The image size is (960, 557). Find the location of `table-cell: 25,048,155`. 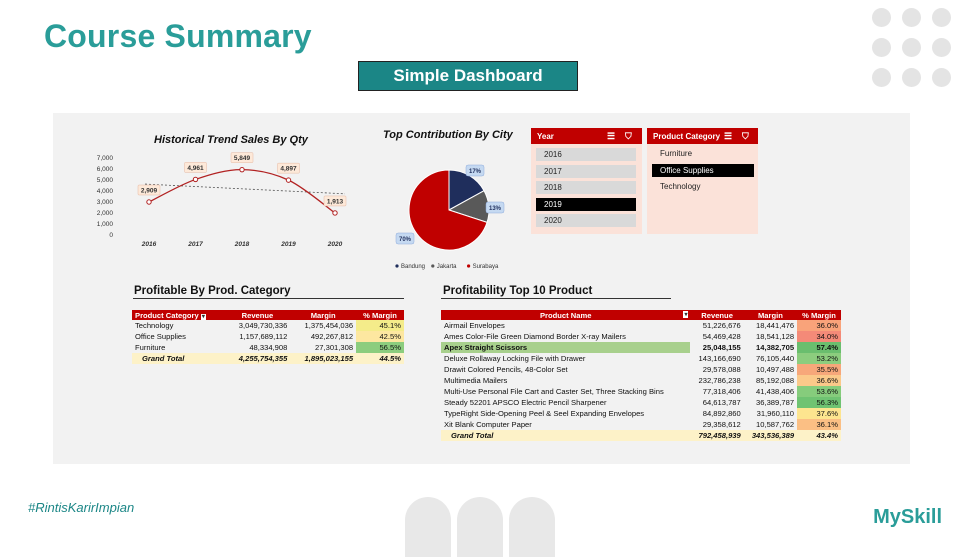

table-cell: 25,048,155 is located at coordinates (721, 347).